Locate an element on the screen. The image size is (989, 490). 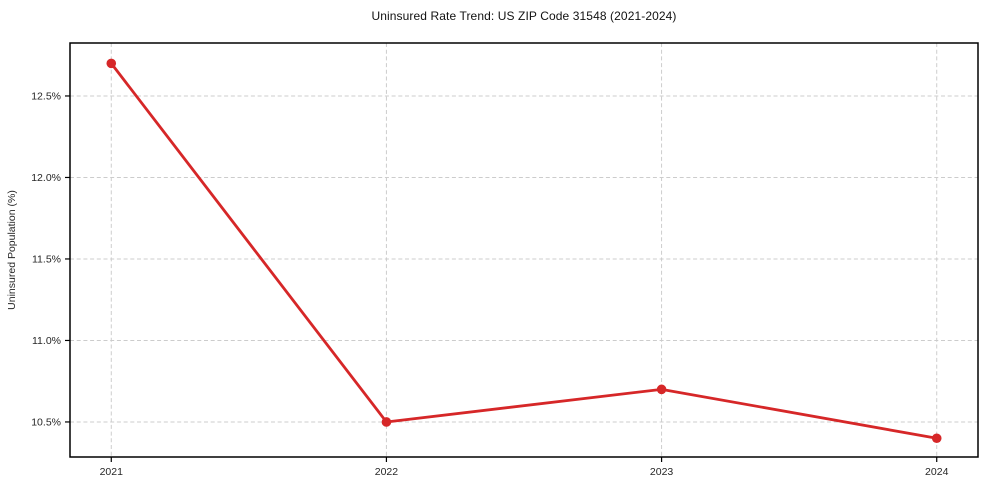
y-tick-label: 11.0% is located at coordinates (46, 341).